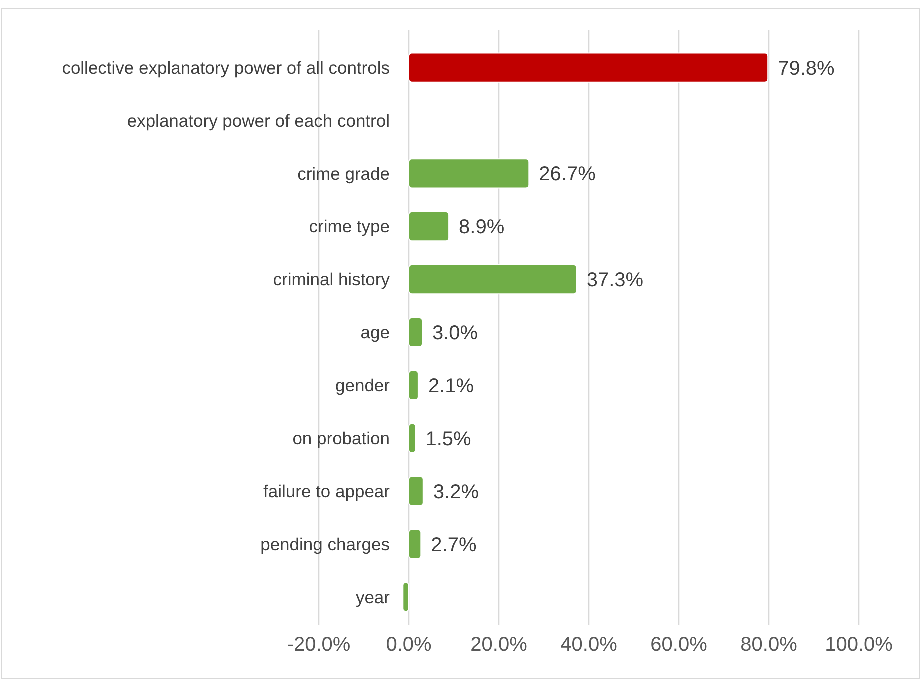 The image size is (921, 681). Describe the element at coordinates (373, 597) in the screenshot. I see `y-tick-label: year` at that location.